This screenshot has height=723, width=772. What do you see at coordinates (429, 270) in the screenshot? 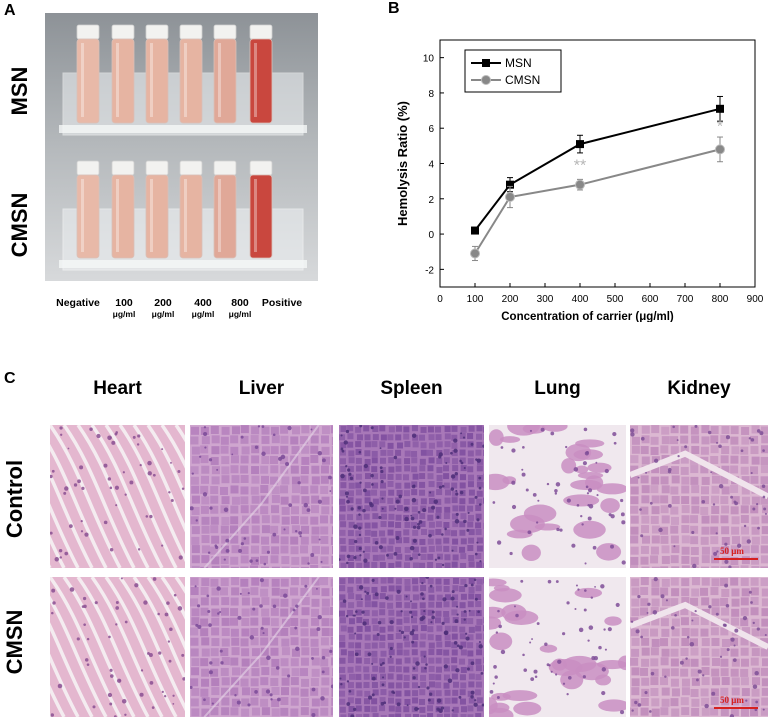
I see `y-tick-label: -2` at bounding box center [429, 270].